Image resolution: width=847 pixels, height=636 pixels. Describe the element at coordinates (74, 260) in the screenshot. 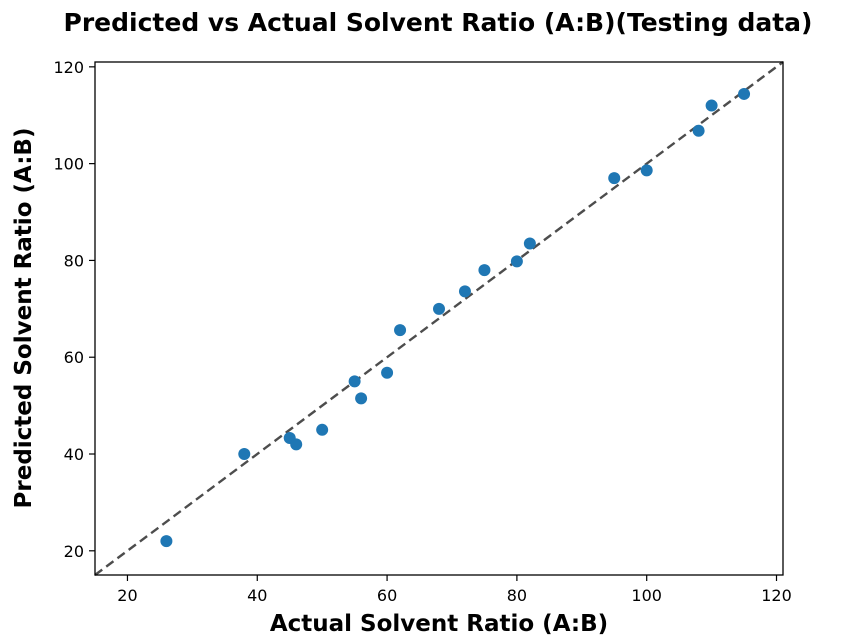

I see `y-tick-label: 80` at that location.